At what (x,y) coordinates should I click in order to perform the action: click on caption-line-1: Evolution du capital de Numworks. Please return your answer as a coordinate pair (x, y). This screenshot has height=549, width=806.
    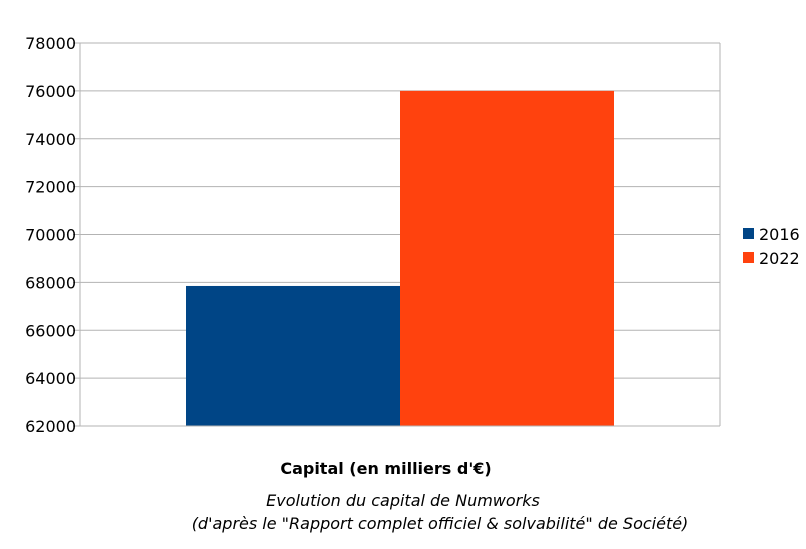
    Looking at the image, I should click on (403, 500).